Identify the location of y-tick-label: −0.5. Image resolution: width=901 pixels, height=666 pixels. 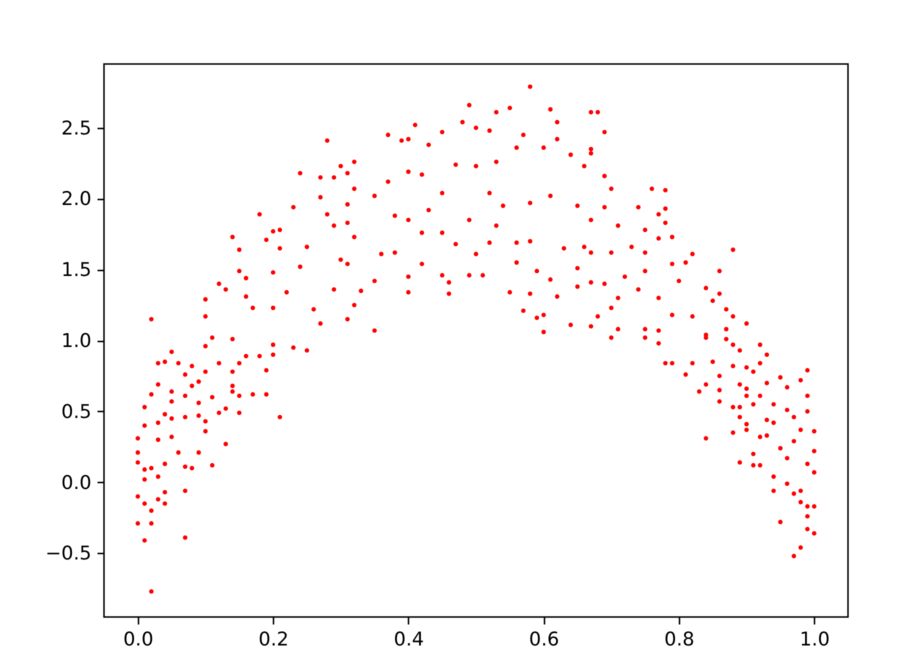
(68, 553).